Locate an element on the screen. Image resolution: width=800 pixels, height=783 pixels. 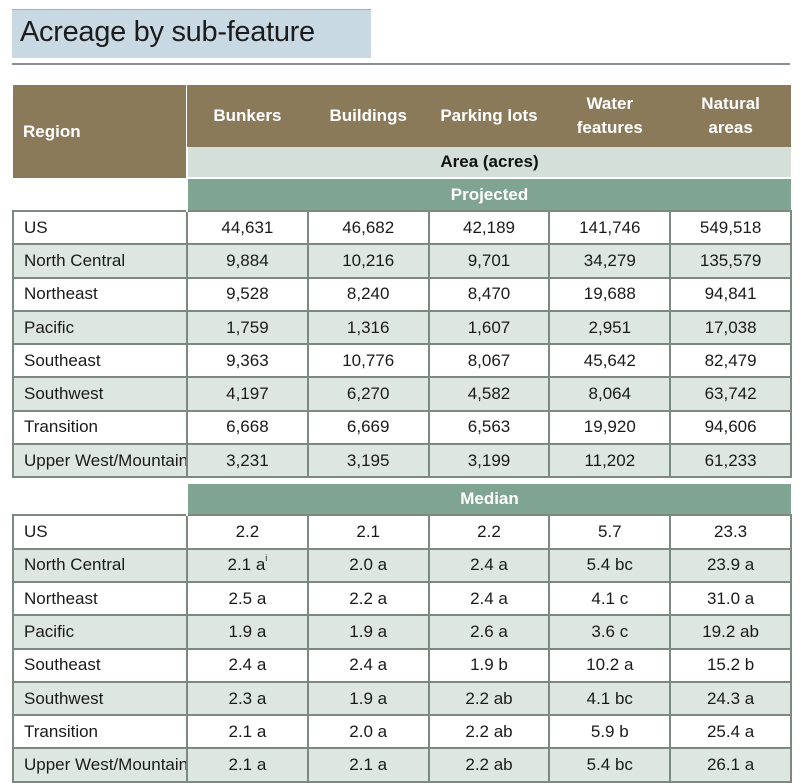
projected-section-row: Projected is located at coordinates (402, 194).